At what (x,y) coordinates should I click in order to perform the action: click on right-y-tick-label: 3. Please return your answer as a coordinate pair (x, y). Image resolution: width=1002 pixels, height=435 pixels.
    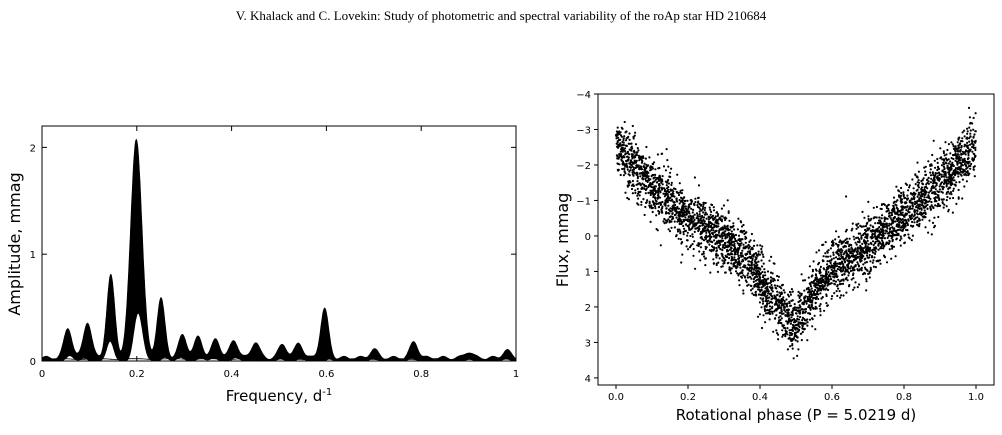
    Looking at the image, I should click on (588, 343).